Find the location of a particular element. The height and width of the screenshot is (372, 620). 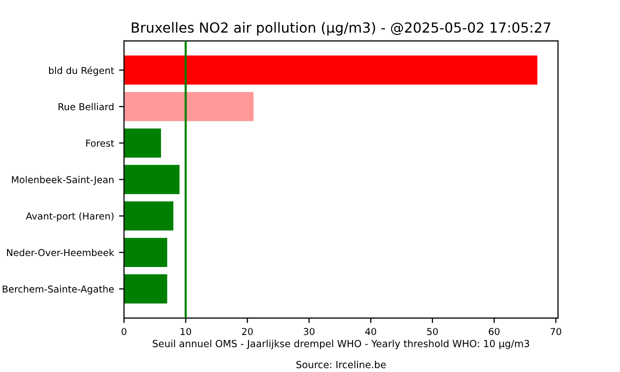

x-tick-label: 60 is located at coordinates (494, 332).